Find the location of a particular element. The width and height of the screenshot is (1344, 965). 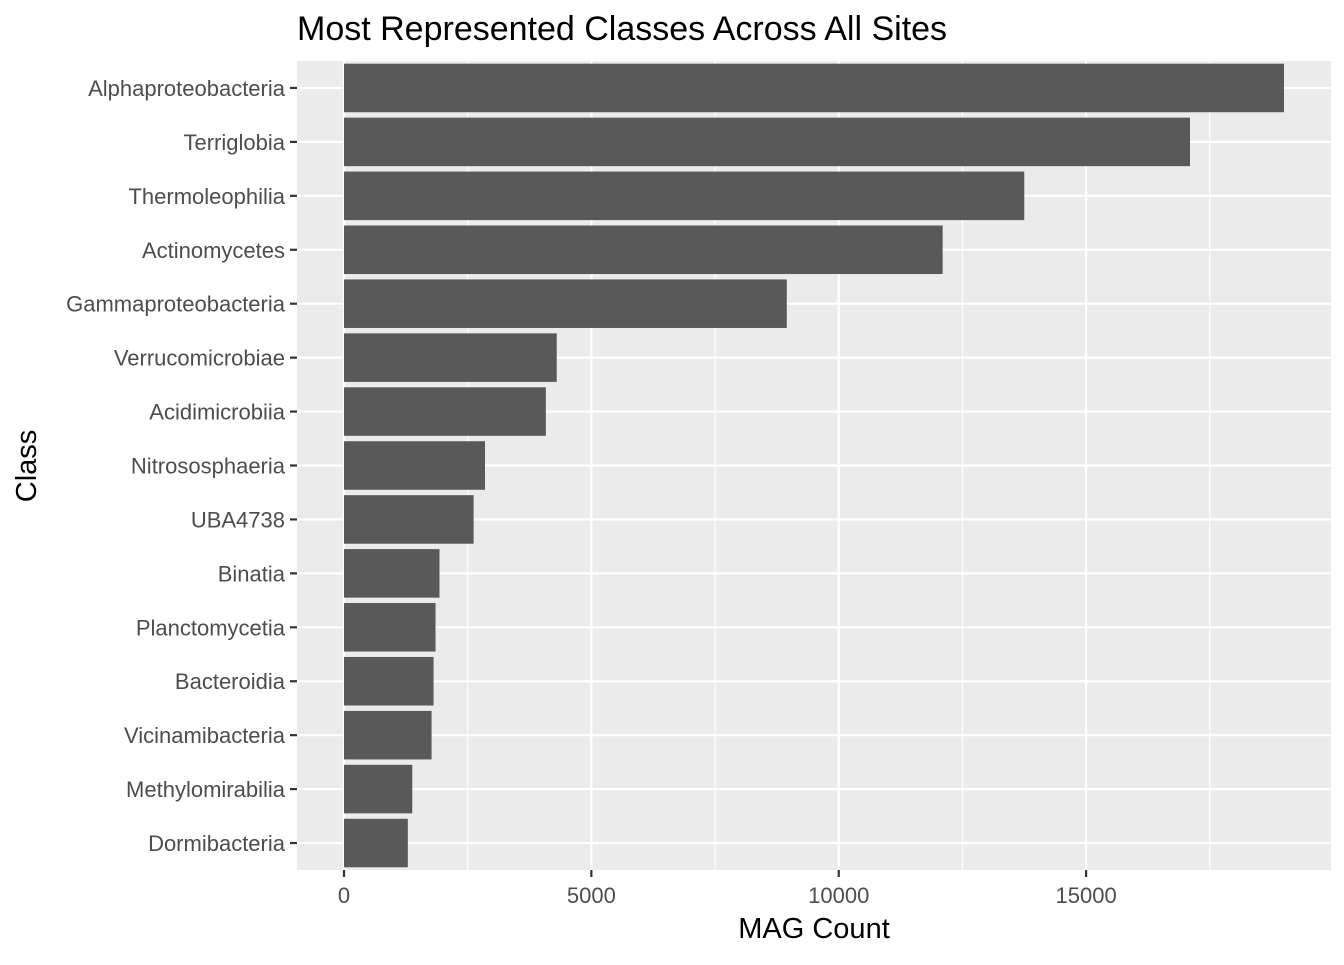

x-axis: 0 5000 10000 15000 is located at coordinates (727, 889).